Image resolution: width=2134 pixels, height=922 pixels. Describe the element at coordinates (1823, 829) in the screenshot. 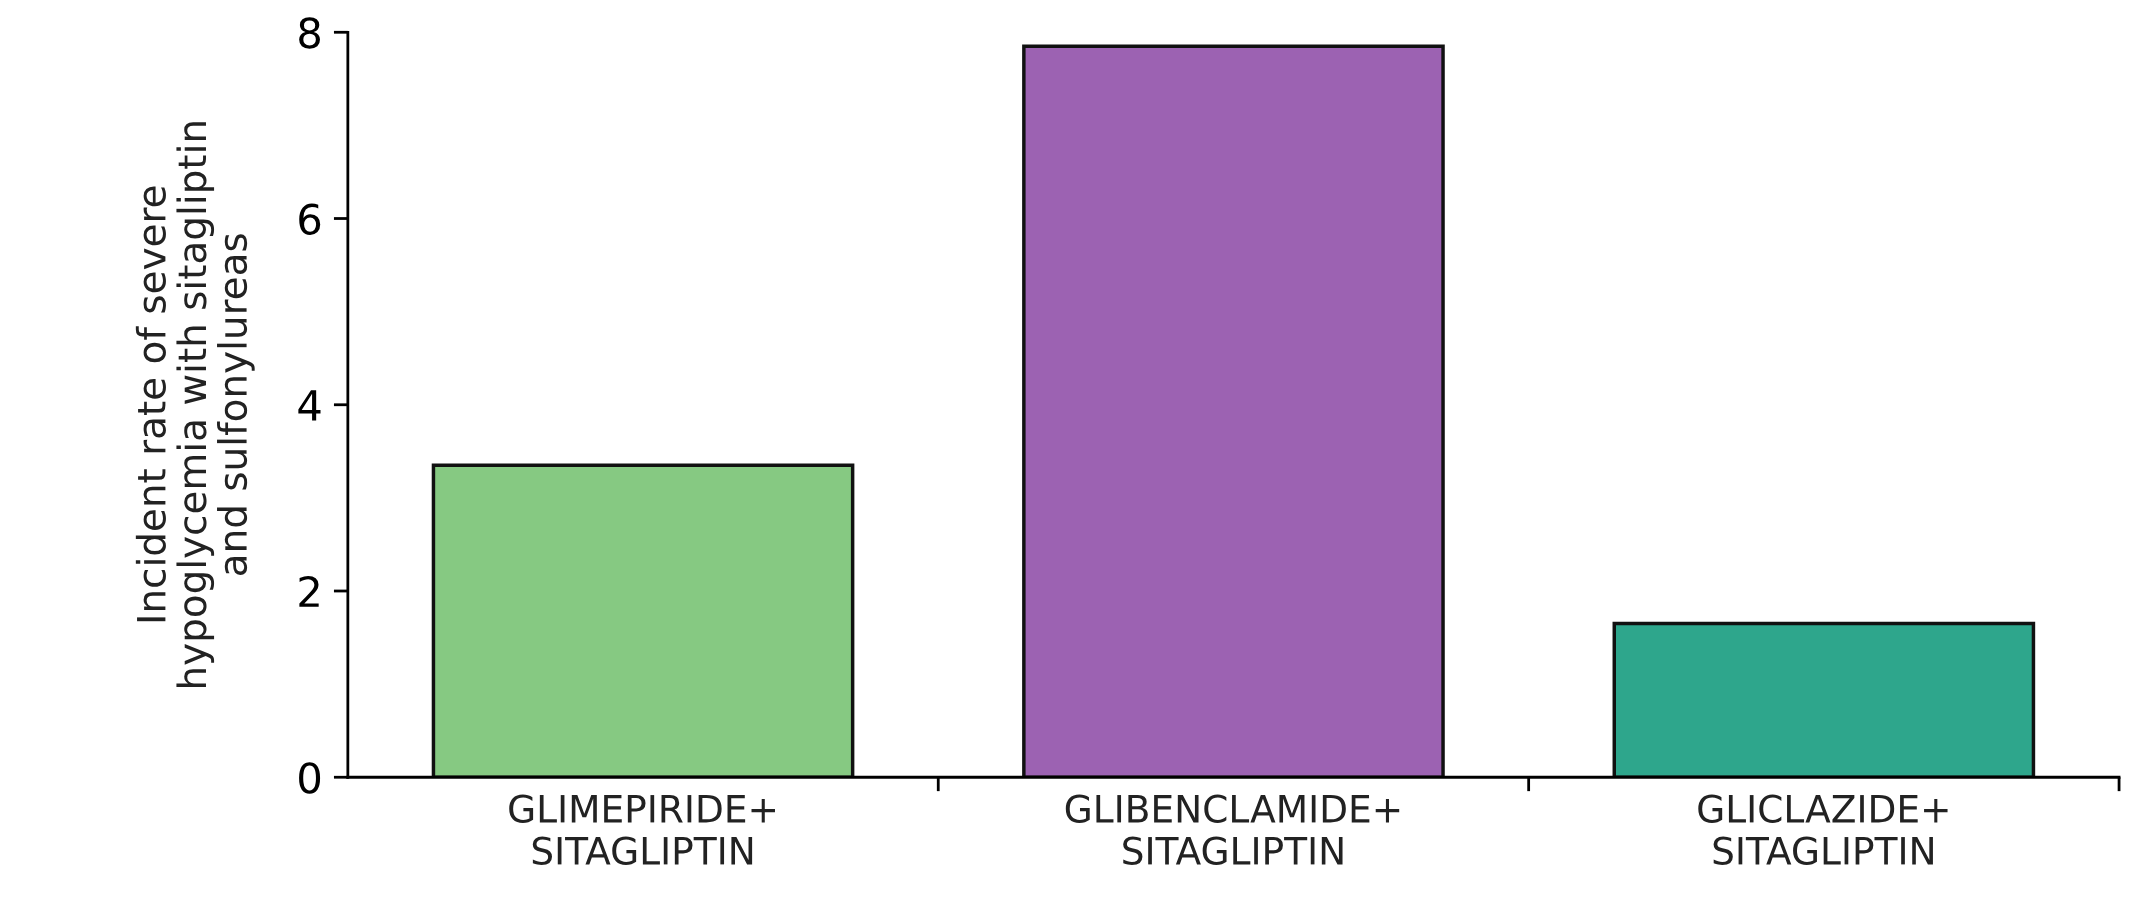

I see `x-tick-label: GLICLAZIDE+ SITAGLIPTIN` at that location.